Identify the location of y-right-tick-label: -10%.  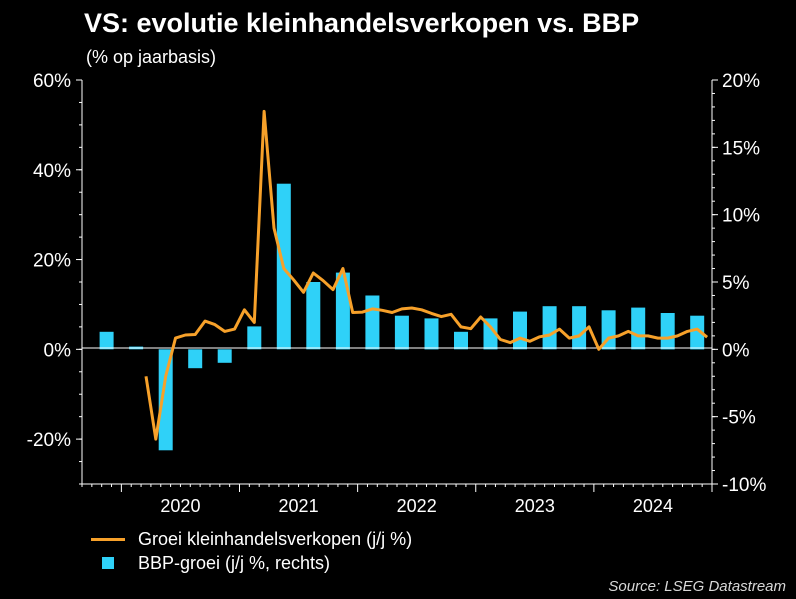
(744, 485).